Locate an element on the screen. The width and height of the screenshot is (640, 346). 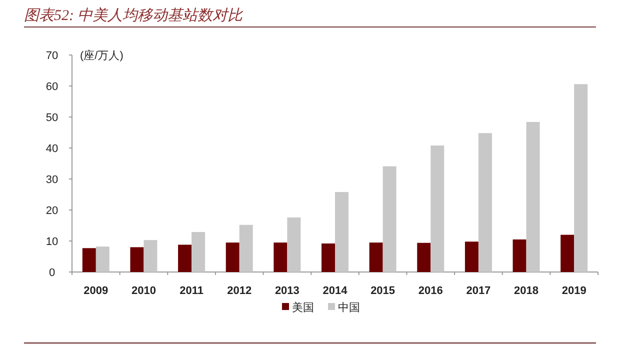
y-axis-title: (座/万人) is located at coordinates (102, 55).